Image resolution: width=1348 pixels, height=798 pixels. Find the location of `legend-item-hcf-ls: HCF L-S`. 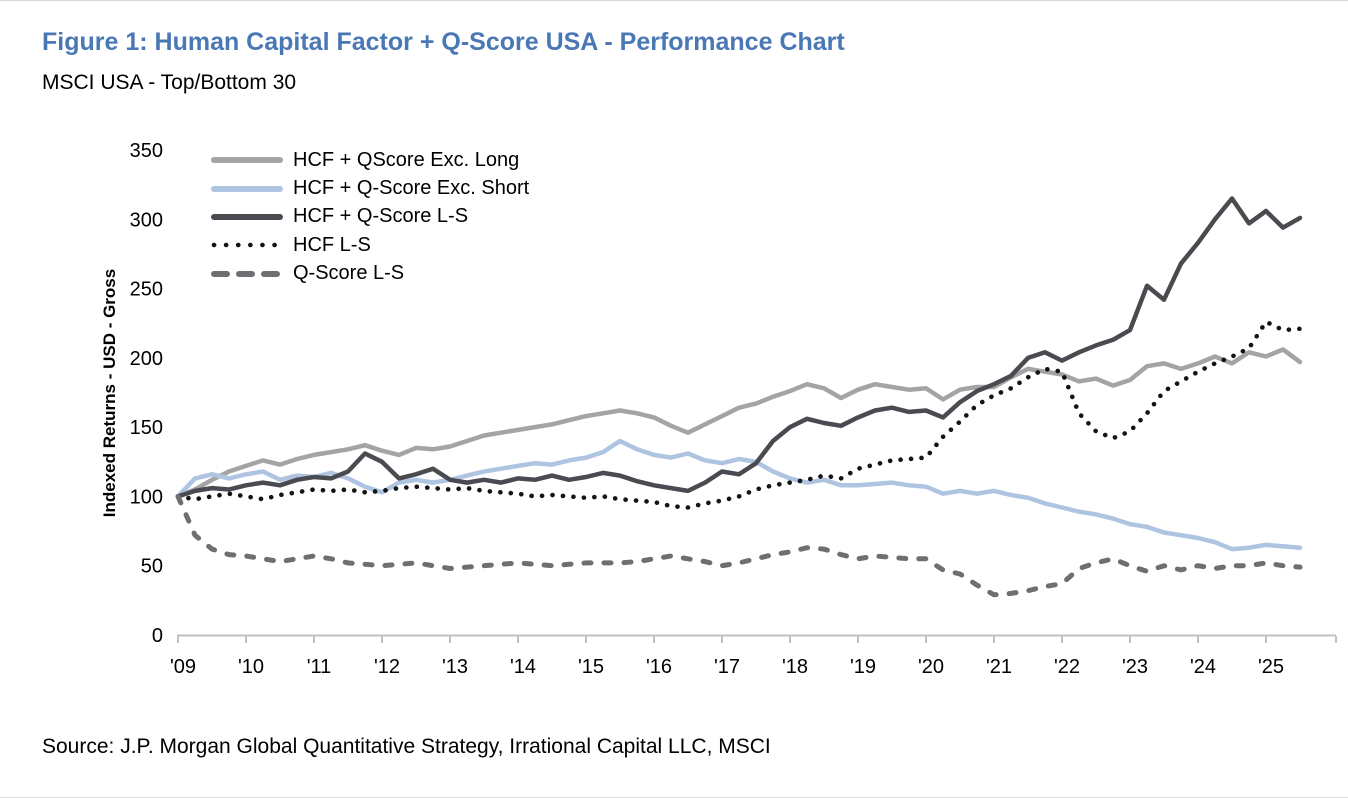

legend-item-hcf-ls: HCF L-S is located at coordinates (369, 245).